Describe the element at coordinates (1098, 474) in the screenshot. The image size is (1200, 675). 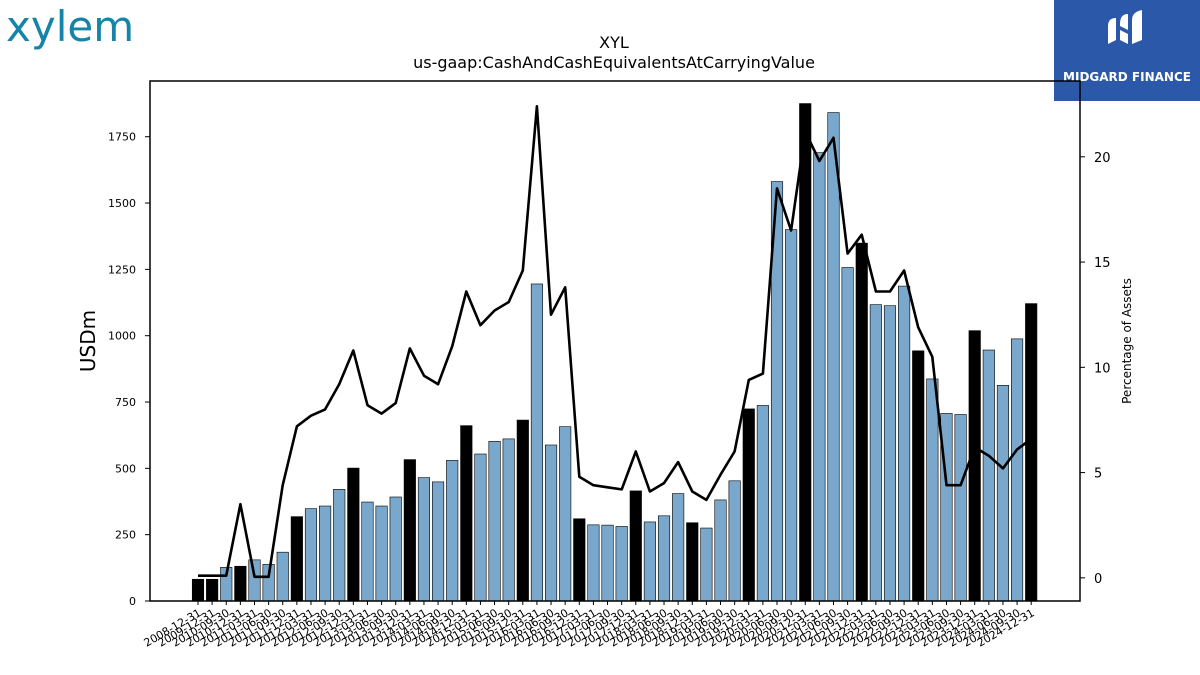
I see `y2-tick-label: 5` at that location.